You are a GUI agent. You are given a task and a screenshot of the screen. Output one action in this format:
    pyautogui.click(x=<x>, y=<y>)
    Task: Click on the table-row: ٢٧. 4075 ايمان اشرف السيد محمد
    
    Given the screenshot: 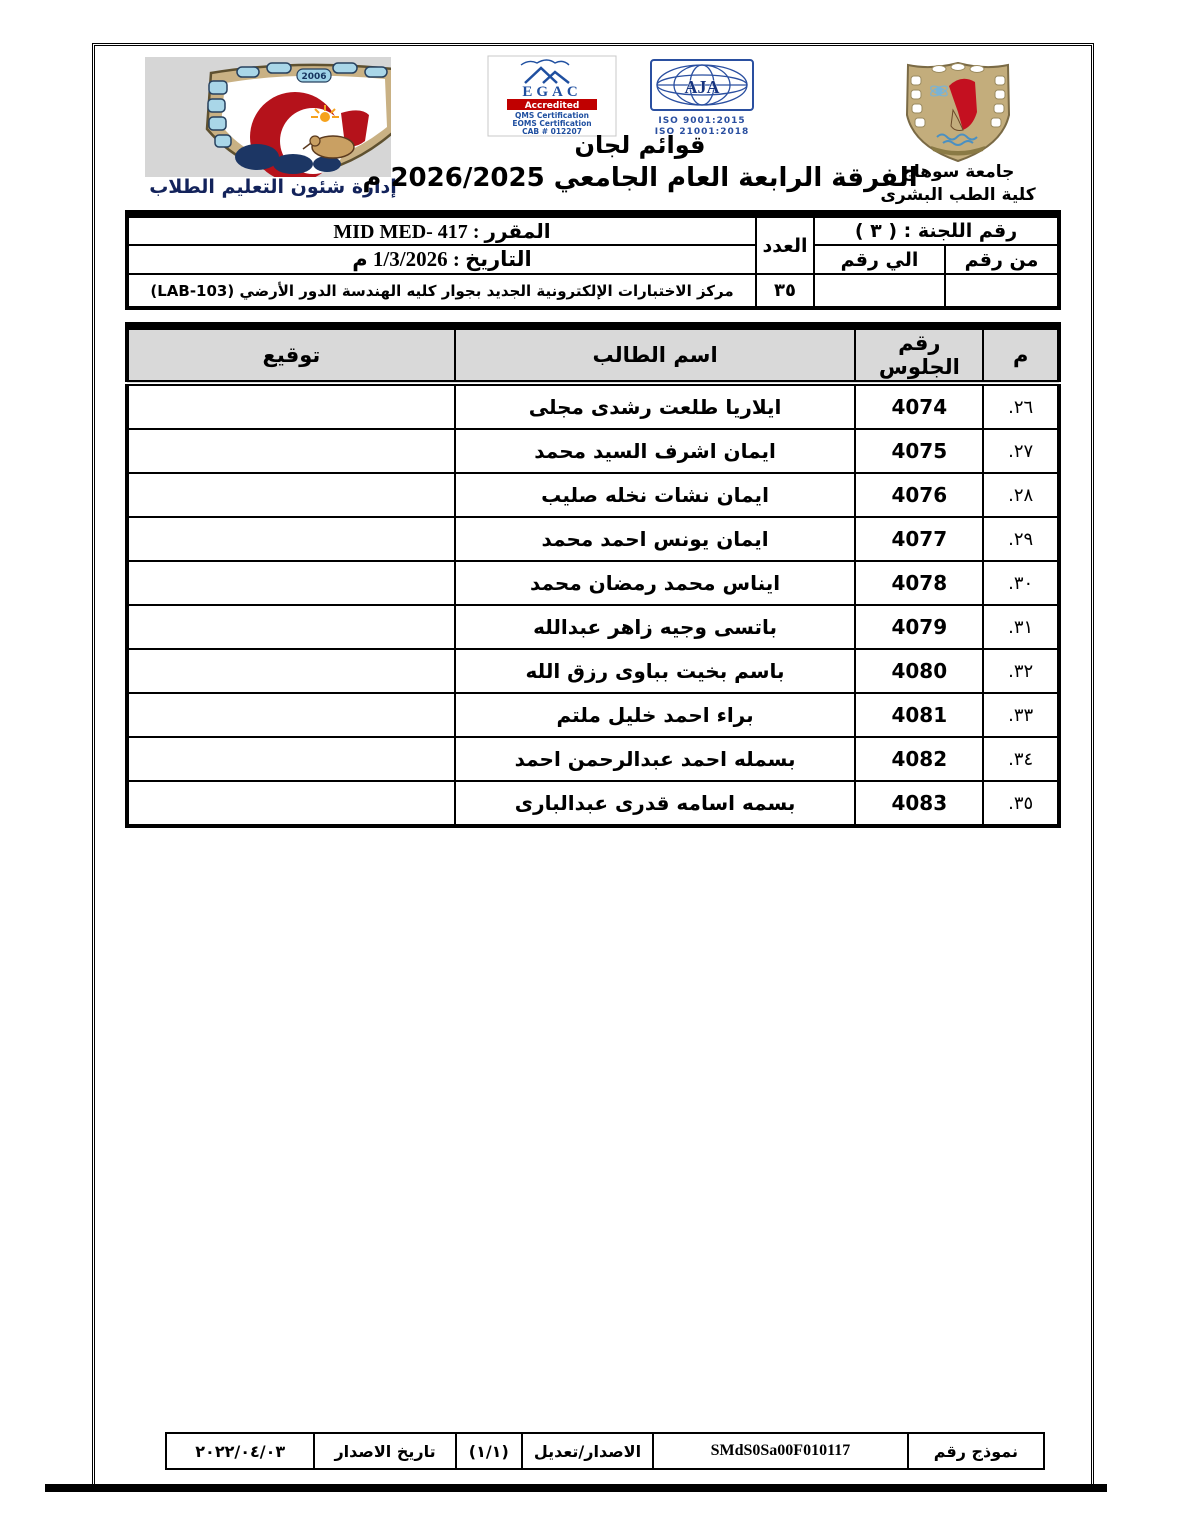 What is the action you would take?
    pyautogui.click(x=593, y=451)
    